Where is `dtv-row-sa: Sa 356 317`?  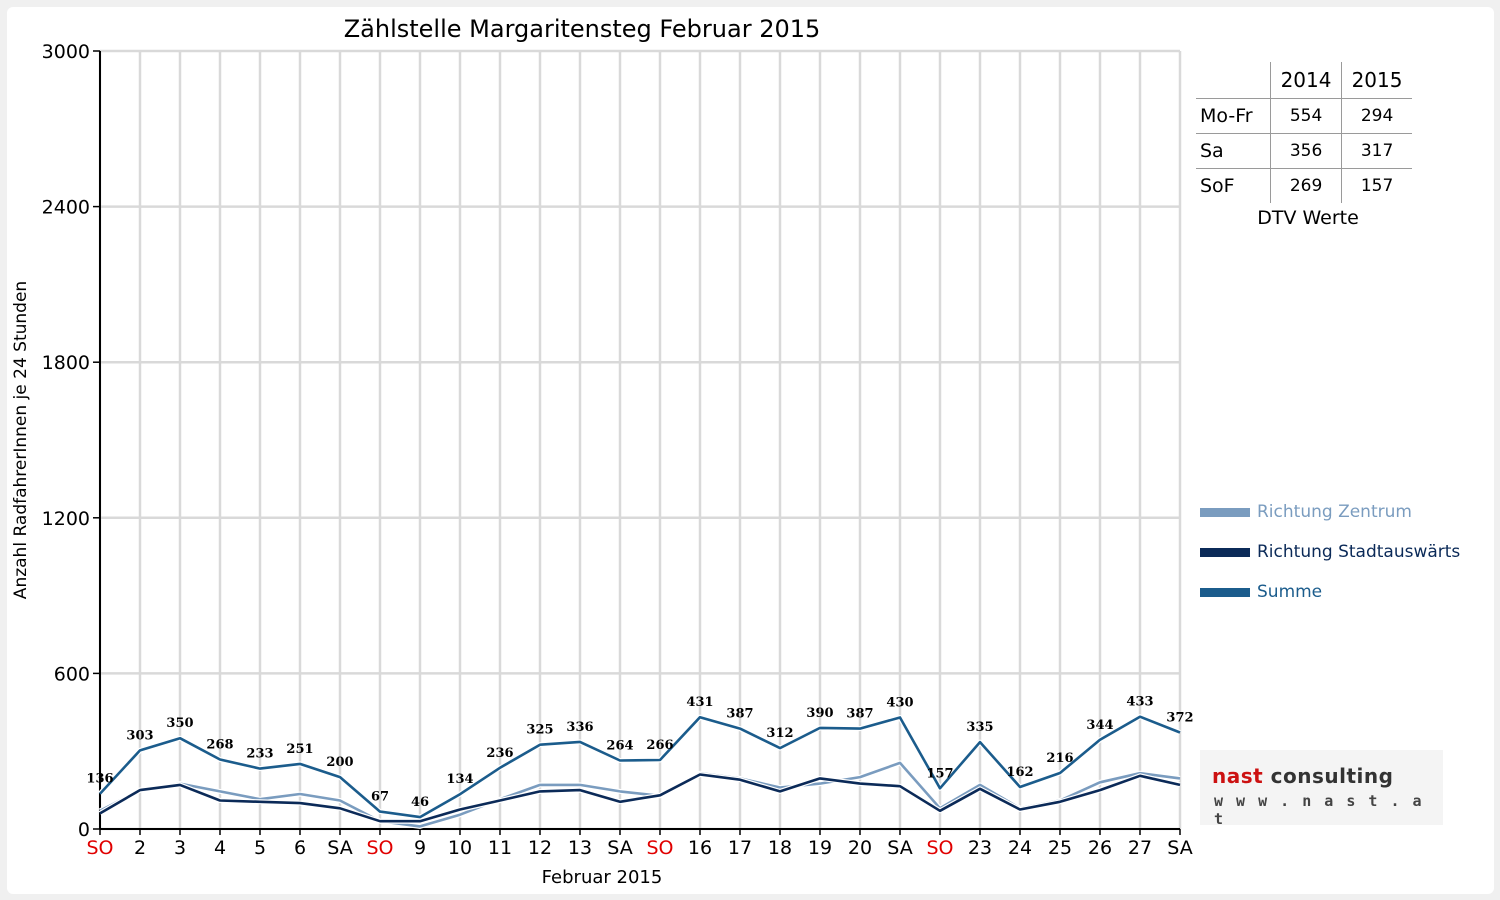 dtv-row-sa: Sa 356 317 is located at coordinates (1304, 151).